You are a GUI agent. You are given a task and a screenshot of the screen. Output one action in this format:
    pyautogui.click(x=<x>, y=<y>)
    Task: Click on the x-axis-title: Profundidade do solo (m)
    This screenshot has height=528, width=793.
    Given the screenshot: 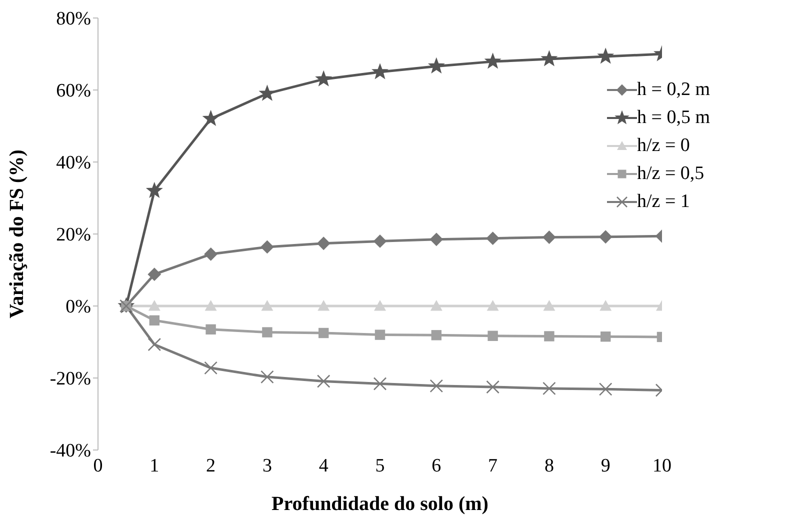 What is the action you would take?
    pyautogui.click(x=380, y=504)
    